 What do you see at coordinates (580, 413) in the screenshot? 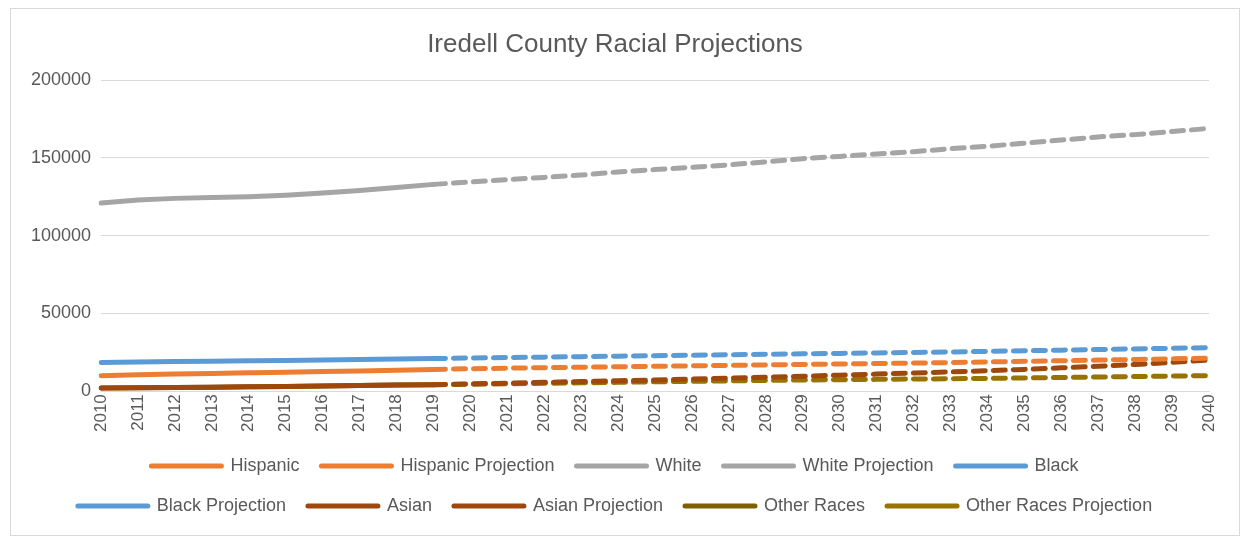
I see `x-tick-label: 2023` at bounding box center [580, 413].